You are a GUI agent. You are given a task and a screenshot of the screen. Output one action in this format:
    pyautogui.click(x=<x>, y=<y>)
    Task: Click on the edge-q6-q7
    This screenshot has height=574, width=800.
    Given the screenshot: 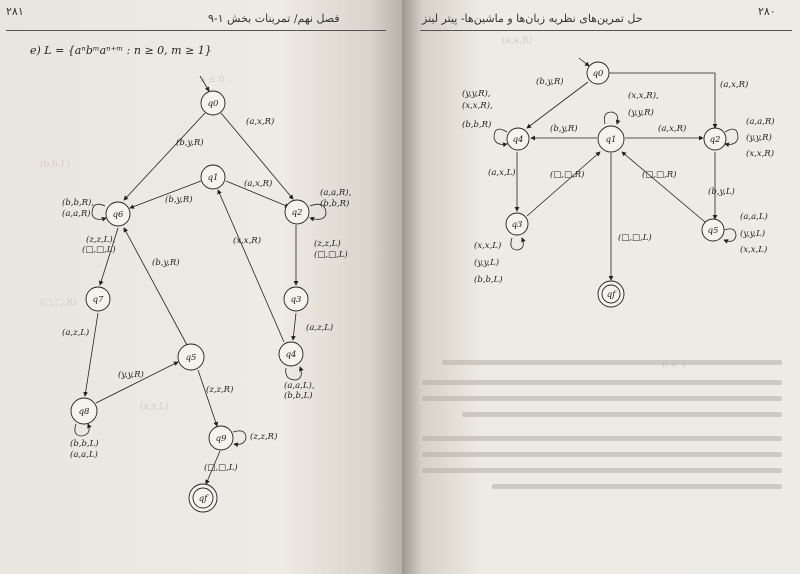 What is the action you would take?
    pyautogui.click(x=108, y=256)
    